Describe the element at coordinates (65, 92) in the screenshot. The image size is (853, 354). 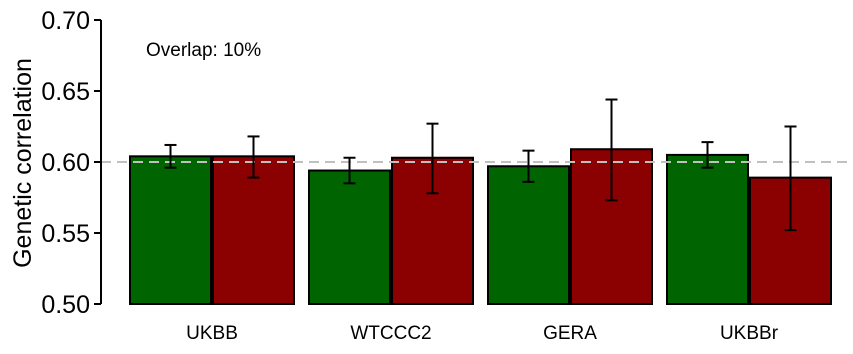
I see `y-tick-label: 0.65` at that location.